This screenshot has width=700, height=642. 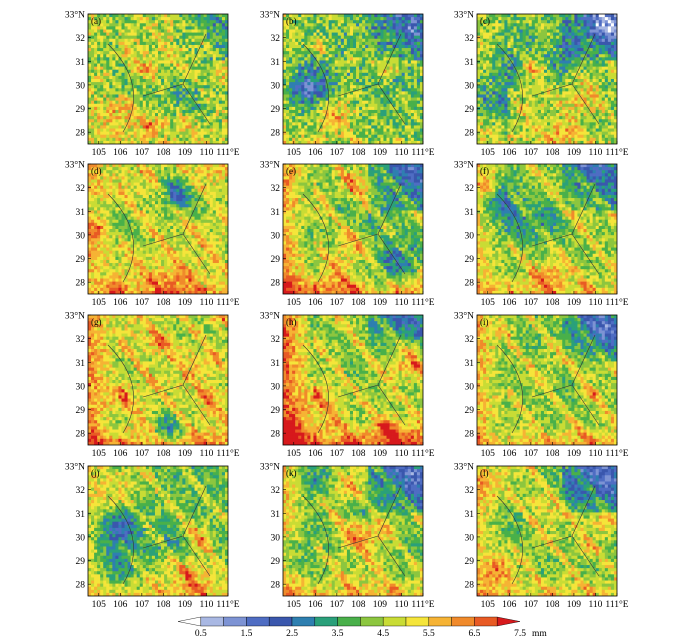 What do you see at coordinates (291, 171) in the screenshot?
I see `panel-label: (e)` at bounding box center [291, 171].